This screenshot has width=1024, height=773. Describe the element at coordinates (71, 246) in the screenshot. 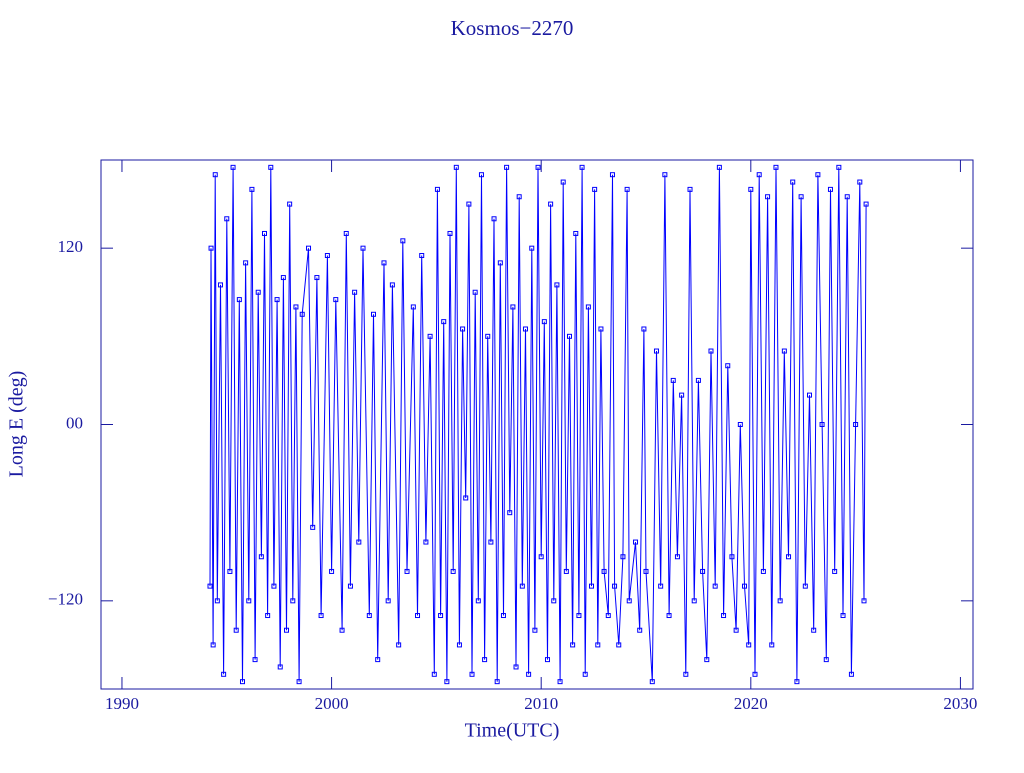

I see `y-tick-label: 120` at that location.